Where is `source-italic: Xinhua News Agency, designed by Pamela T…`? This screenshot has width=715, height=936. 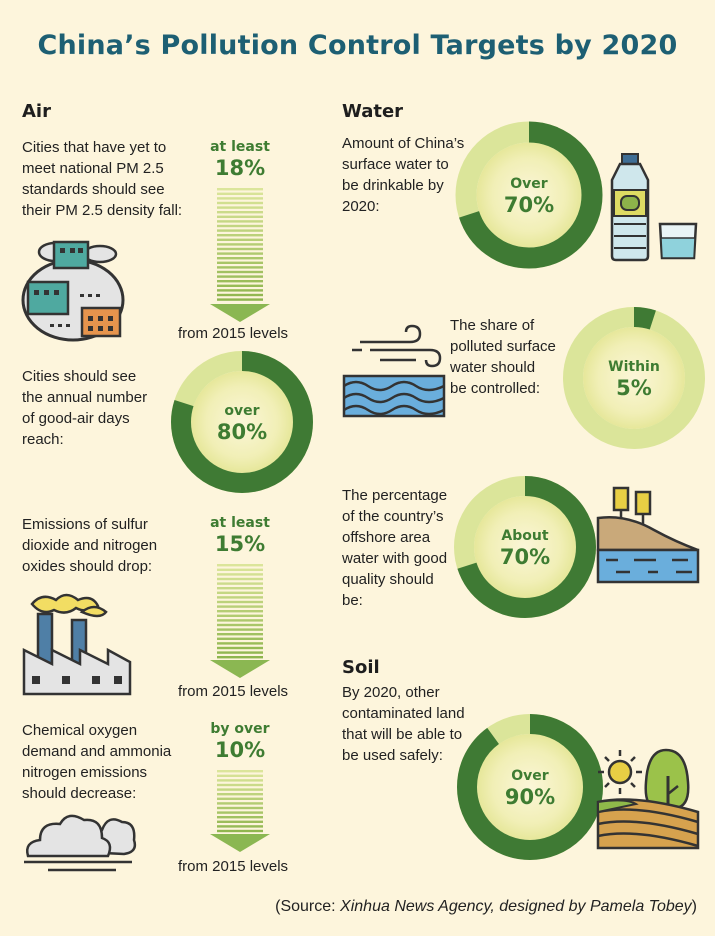
source-italic: Xinhua News Agency, designed by Pamela T… is located at coordinates (516, 906).